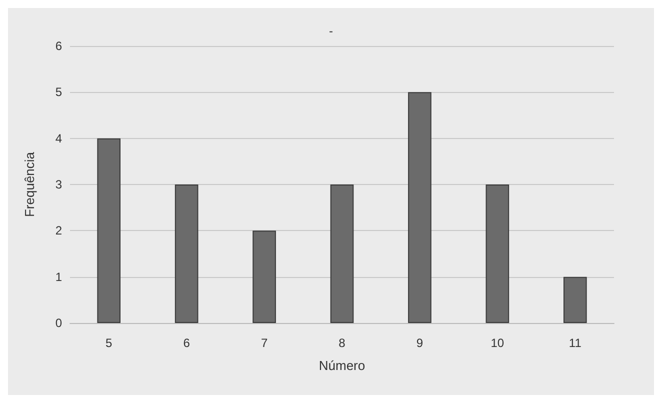 The width and height of the screenshot is (662, 403). What do you see at coordinates (109, 343) in the screenshot?
I see `x-tick-label: 5` at bounding box center [109, 343].